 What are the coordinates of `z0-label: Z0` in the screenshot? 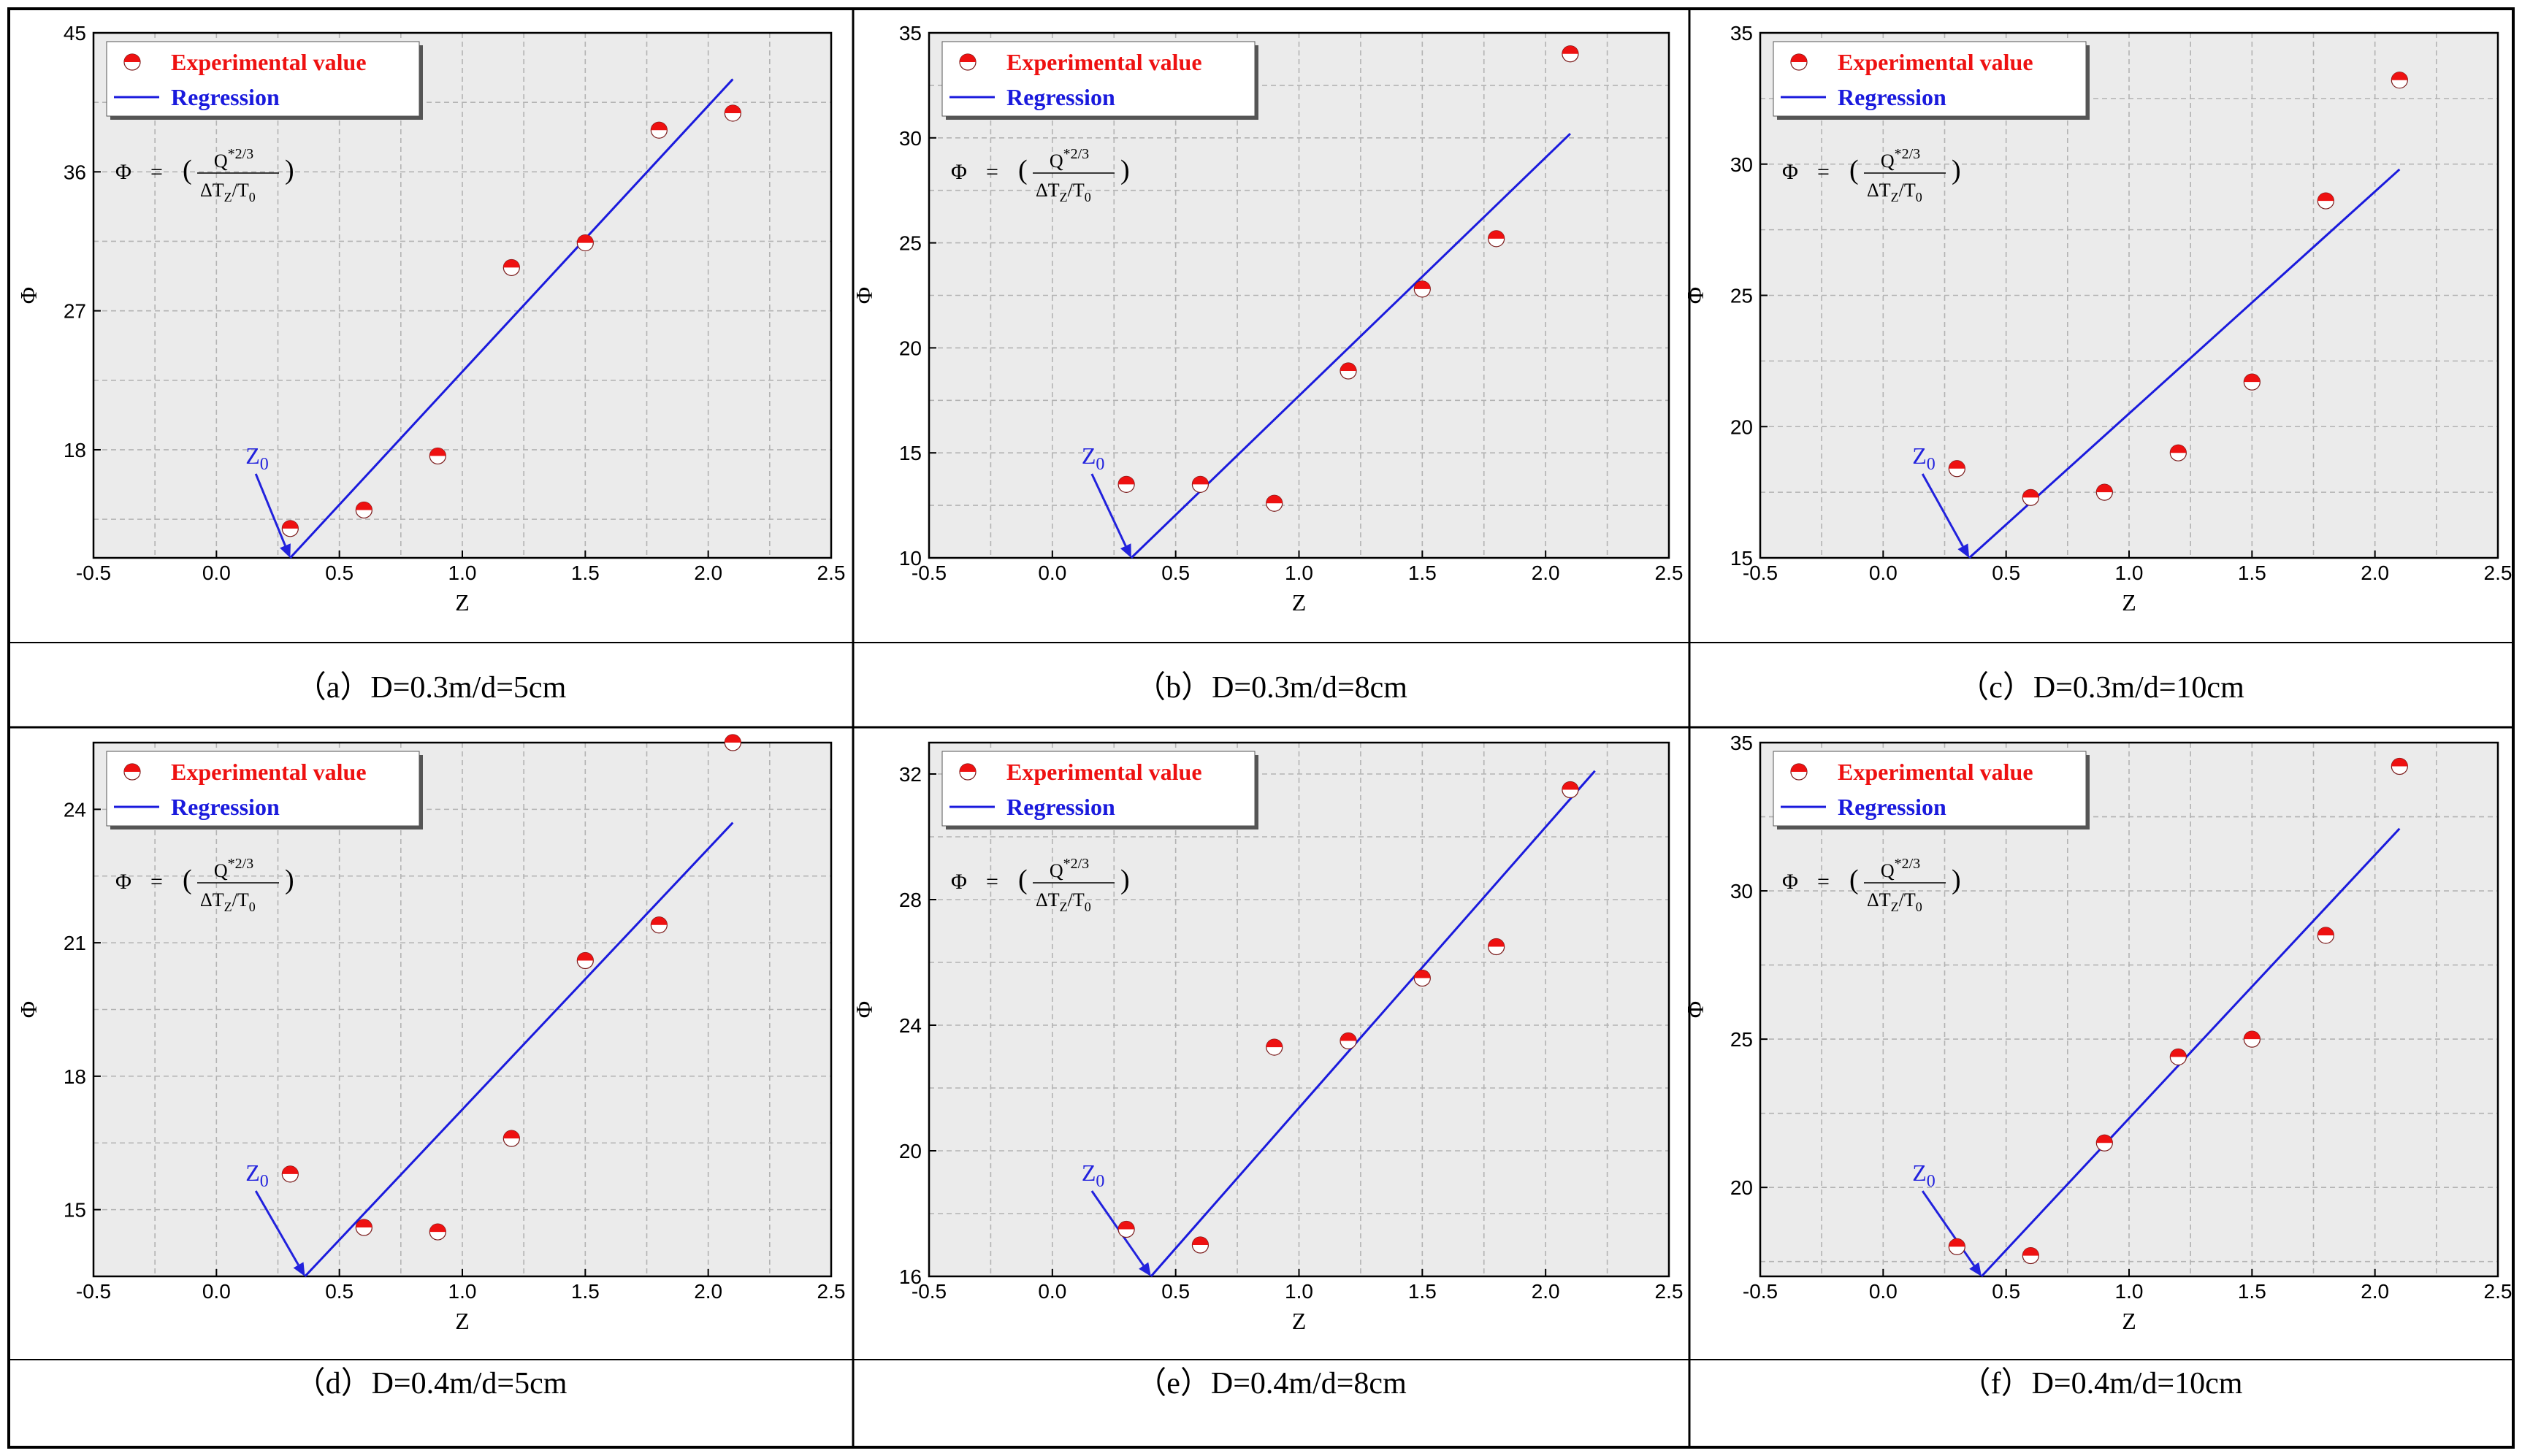 It's located at (257, 1175).